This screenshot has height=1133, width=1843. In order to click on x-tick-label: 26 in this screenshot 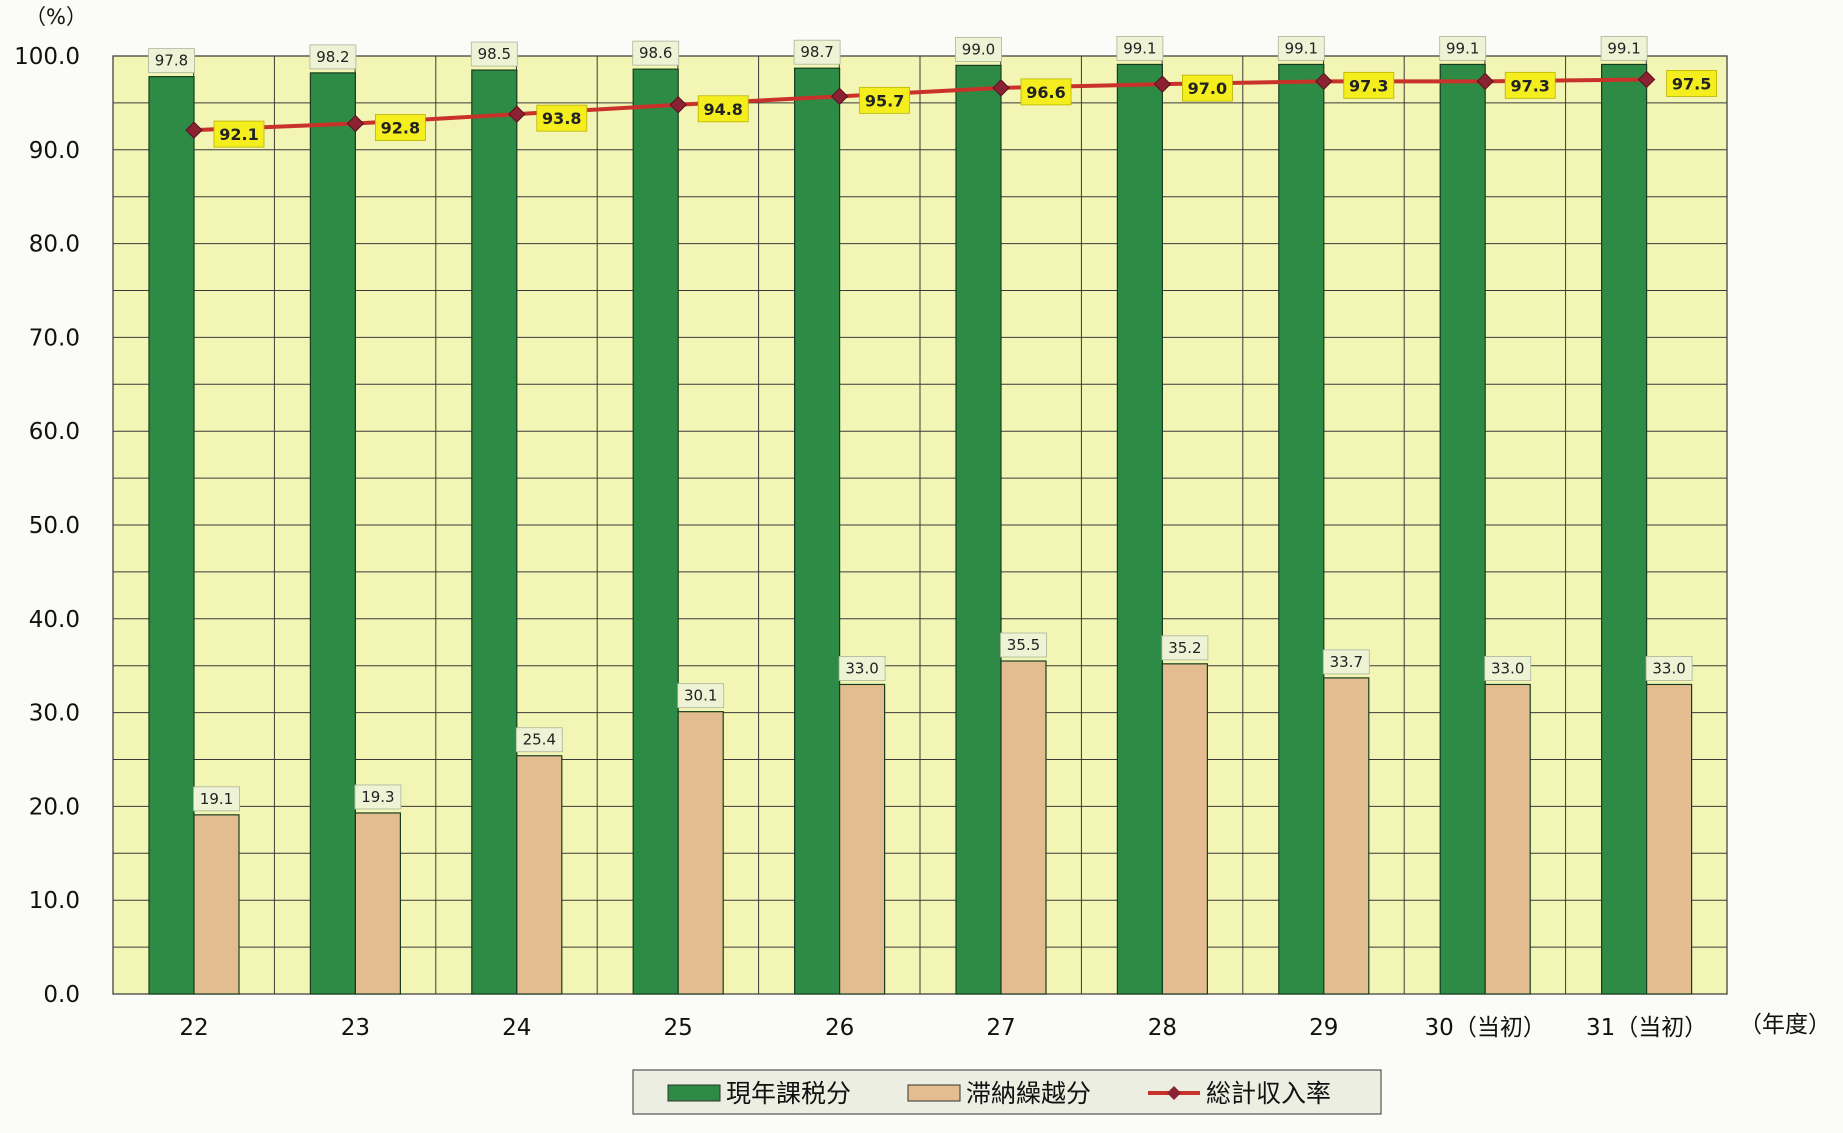, I will do `click(839, 1028)`.